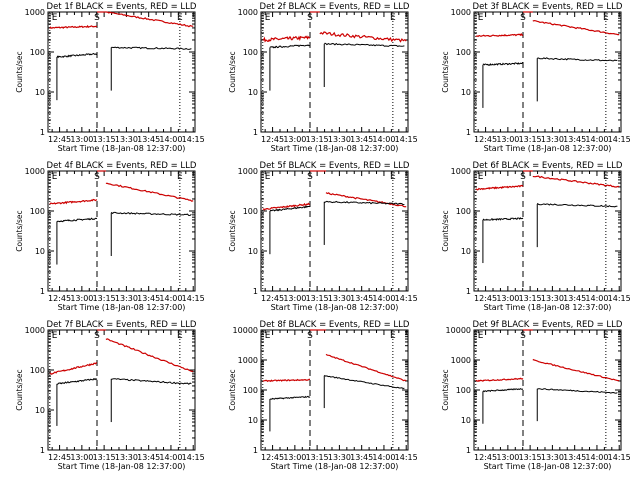 This screenshot has width=640, height=480. What do you see at coordinates (122, 325) in the screenshot?
I see `chart-title: Det 7f BLACK = Events, RED = LLD` at bounding box center [122, 325].